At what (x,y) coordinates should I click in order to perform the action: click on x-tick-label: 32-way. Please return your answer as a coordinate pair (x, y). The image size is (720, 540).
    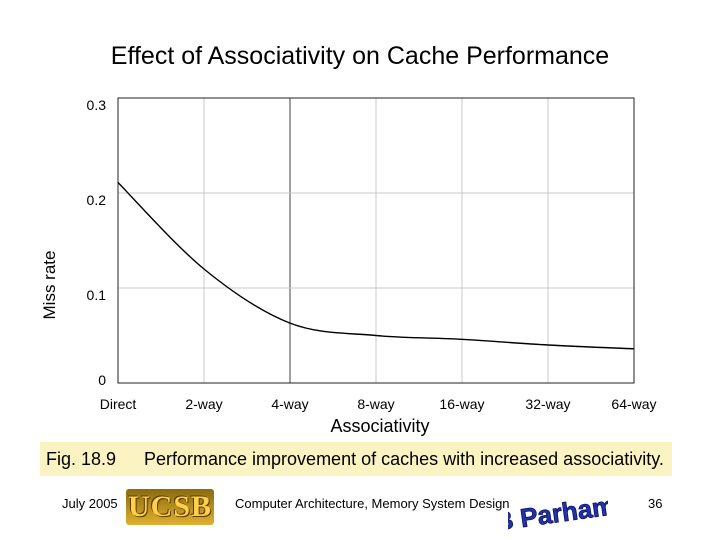
    Looking at the image, I should click on (547, 404).